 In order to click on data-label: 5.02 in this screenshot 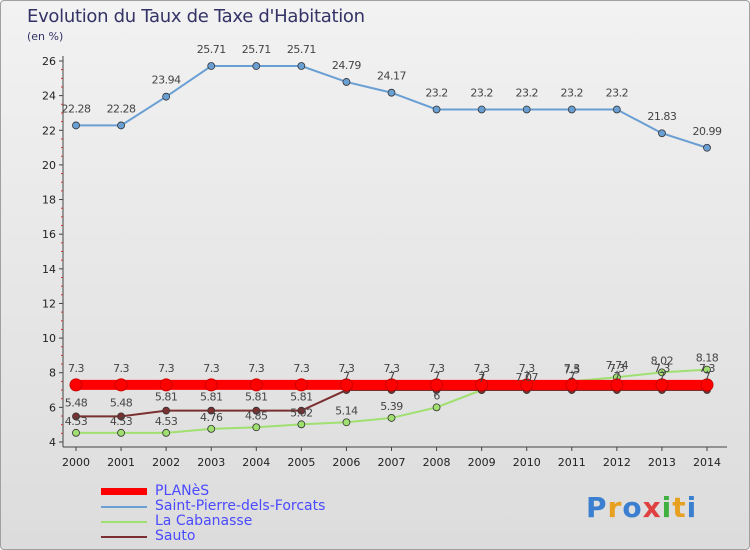, I will do `click(301, 412)`.